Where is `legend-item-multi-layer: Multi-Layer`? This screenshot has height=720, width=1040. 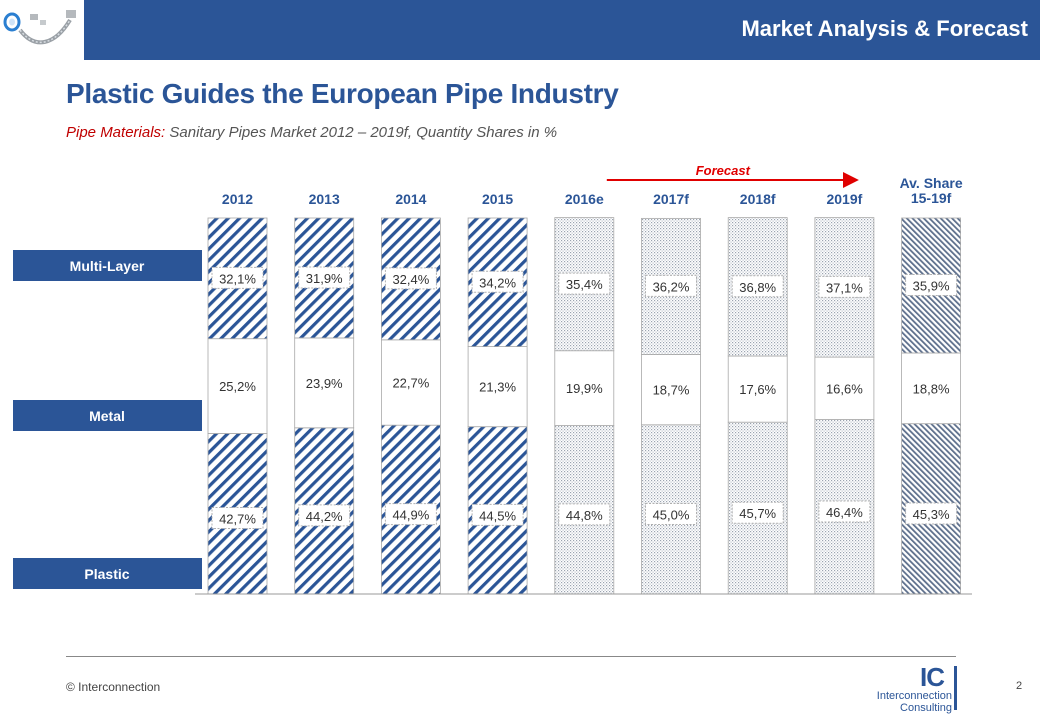 legend-item-multi-layer: Multi-Layer is located at coordinates (107, 265).